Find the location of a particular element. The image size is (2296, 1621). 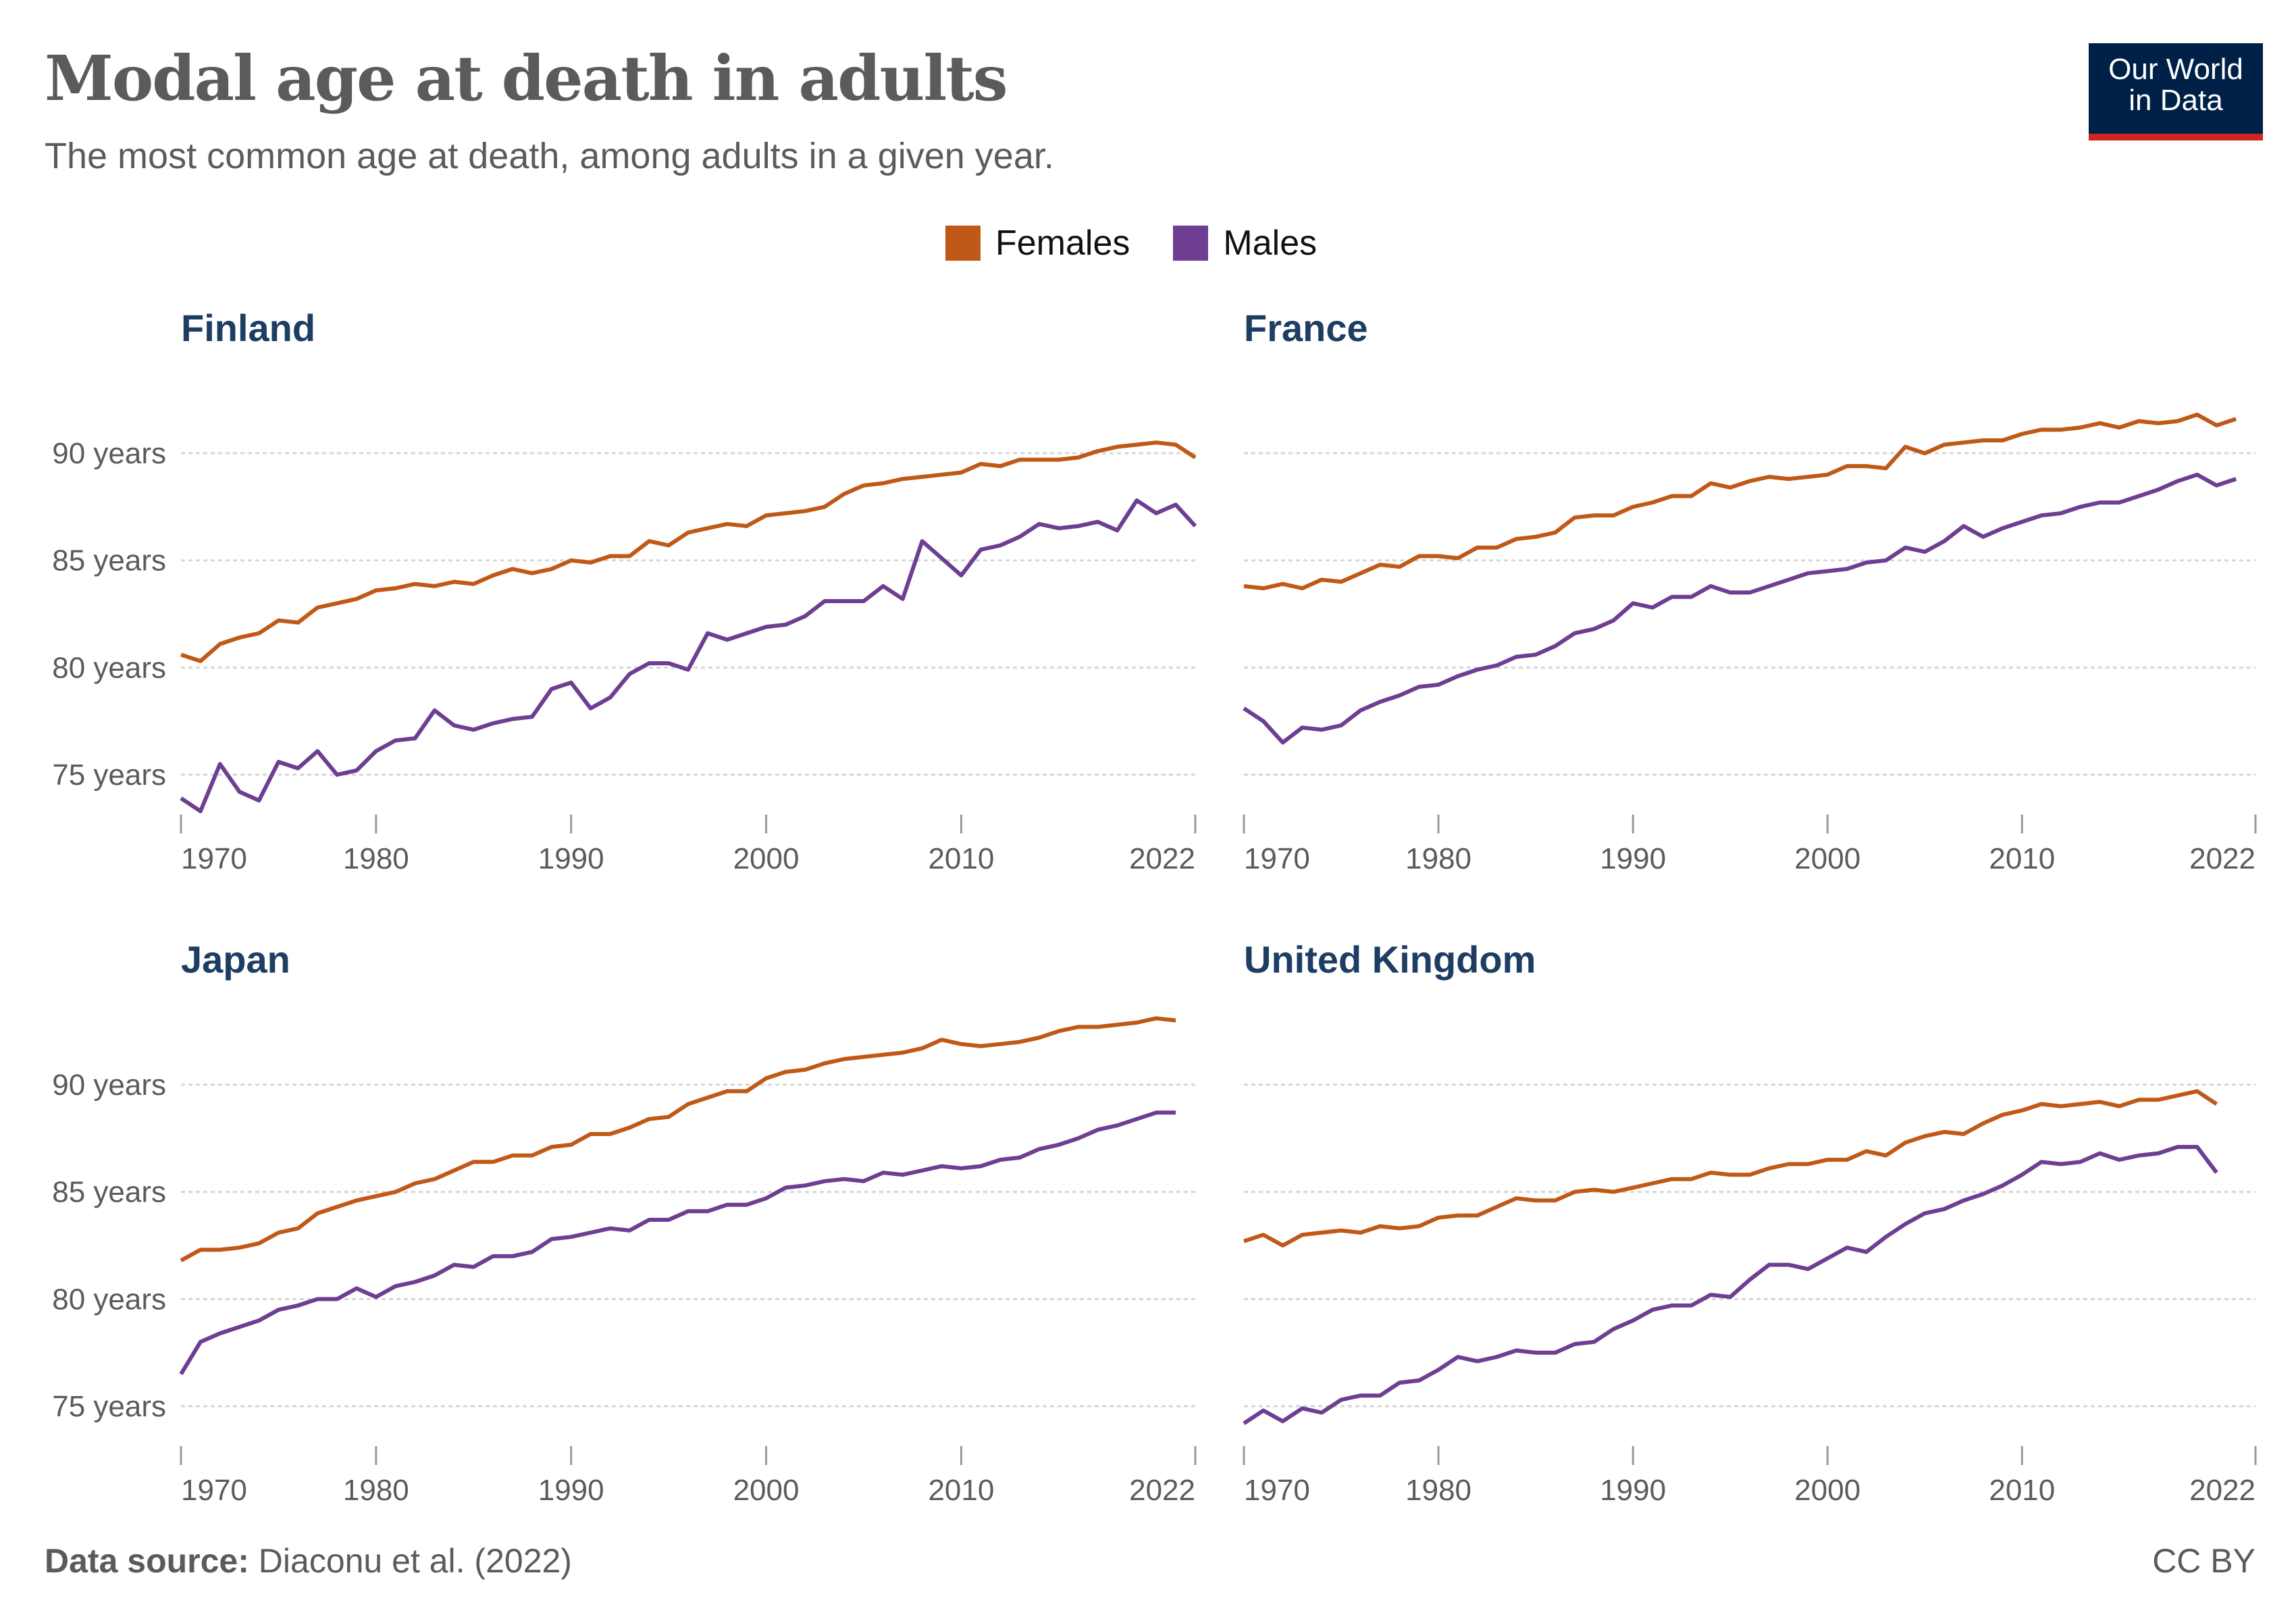

data-source: Data source: Diaconu et al. (2022) is located at coordinates (308, 1560).